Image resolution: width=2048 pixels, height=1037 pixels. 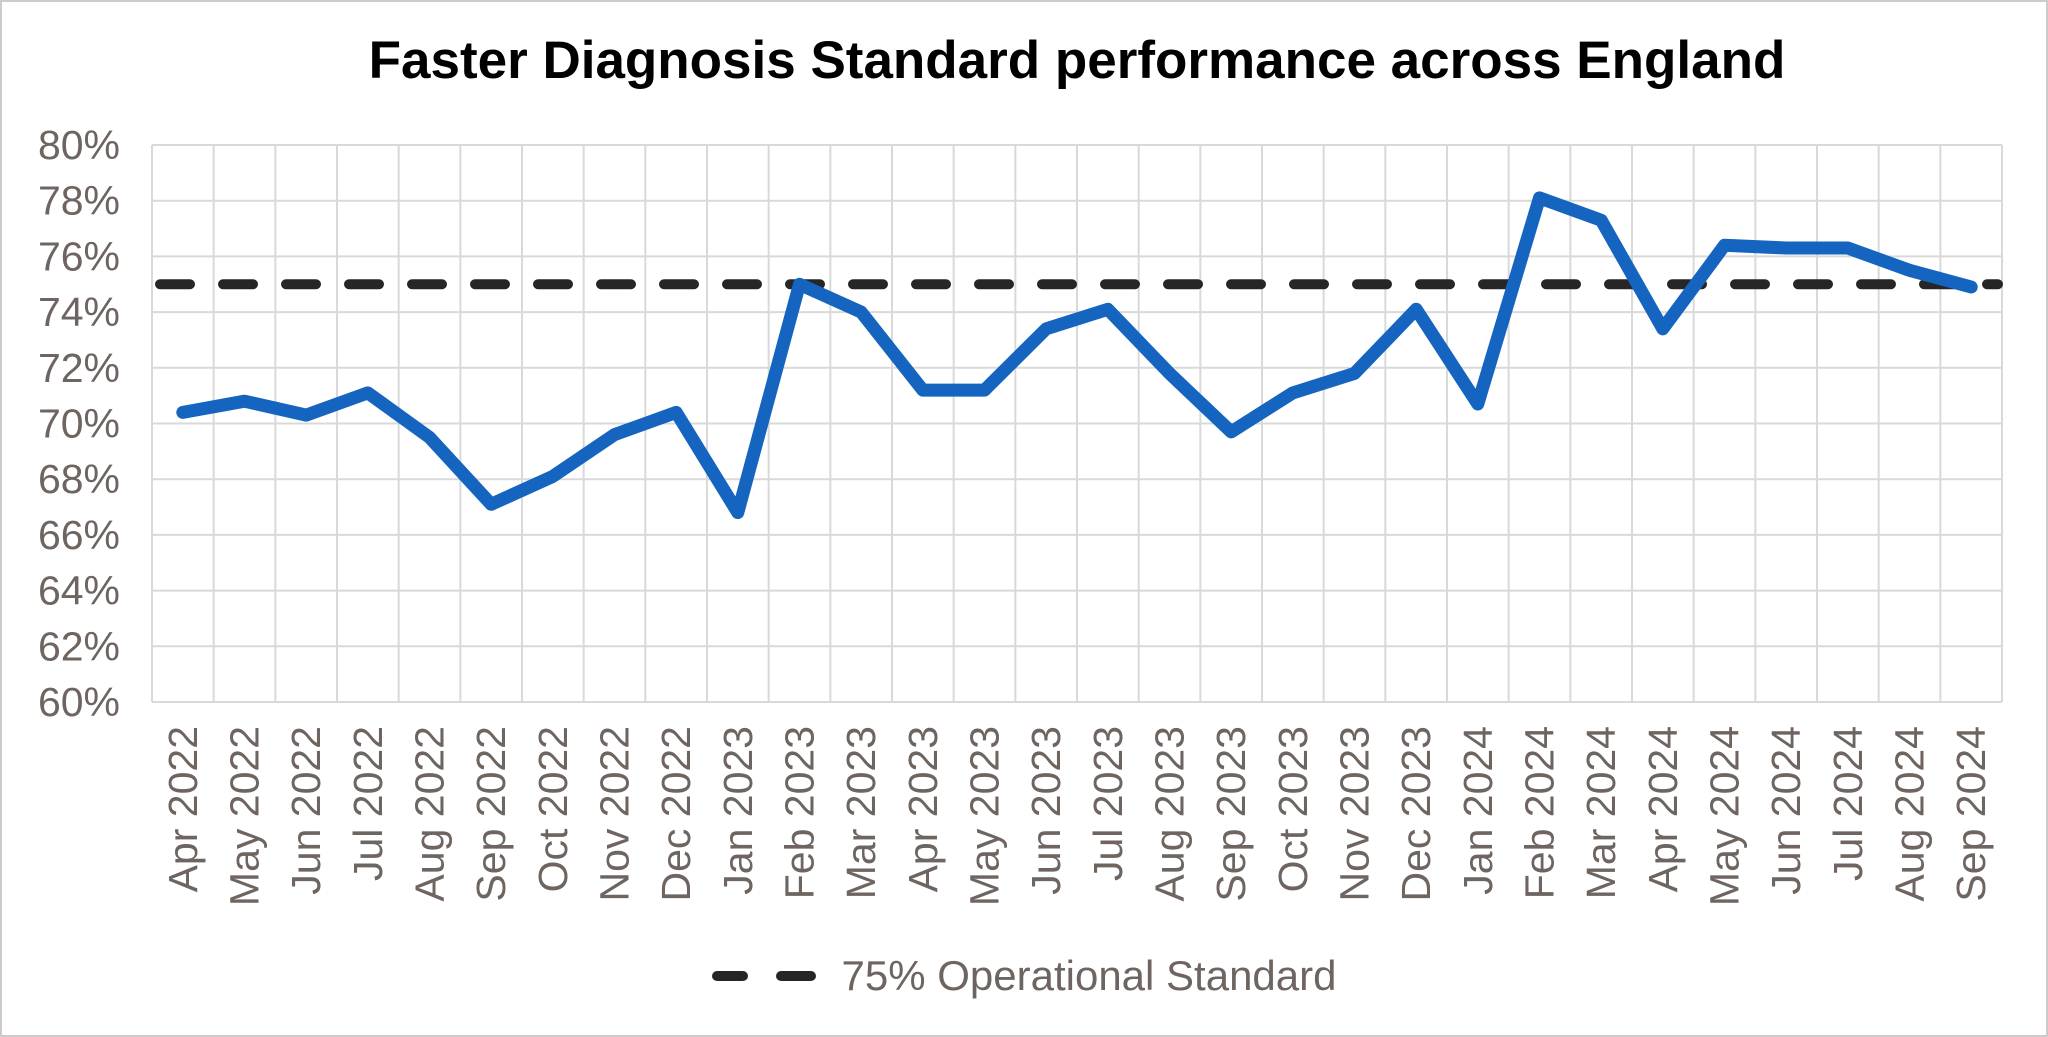 What do you see at coordinates (1231, 814) in the screenshot?
I see `x-tick-label: Sep 2023` at bounding box center [1231, 814].